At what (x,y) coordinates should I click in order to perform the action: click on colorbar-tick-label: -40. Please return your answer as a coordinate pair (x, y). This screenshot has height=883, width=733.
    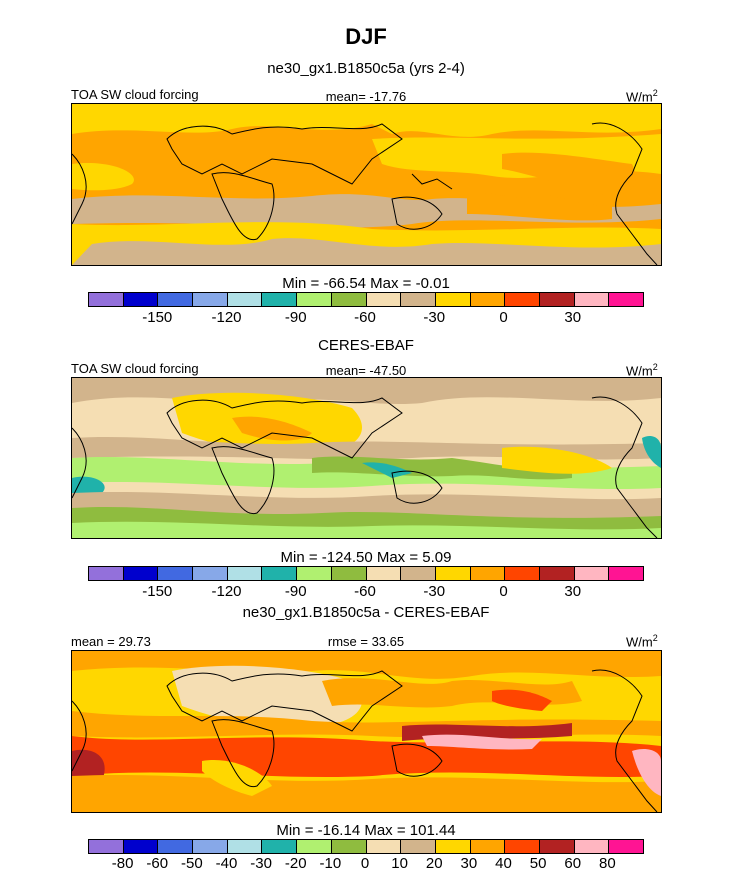
    Looking at the image, I should click on (226, 863).